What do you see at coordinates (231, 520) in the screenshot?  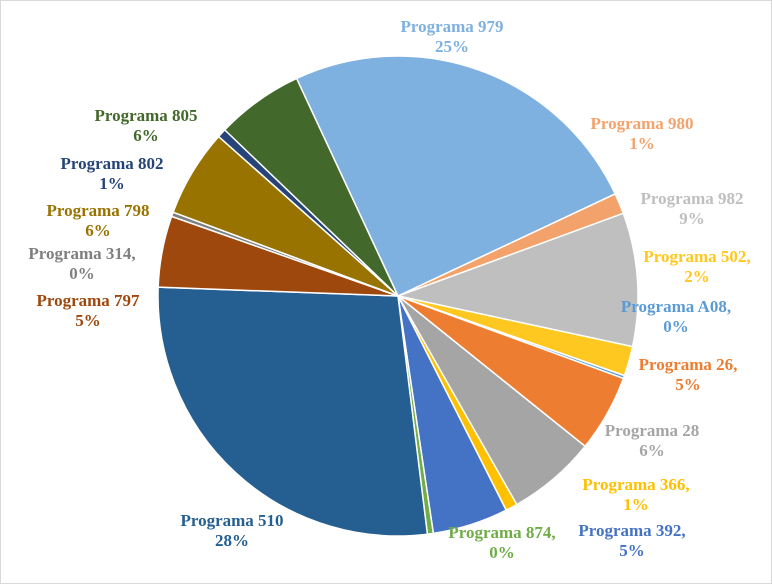 I see `slice-label: Programa 510` at bounding box center [231, 520].